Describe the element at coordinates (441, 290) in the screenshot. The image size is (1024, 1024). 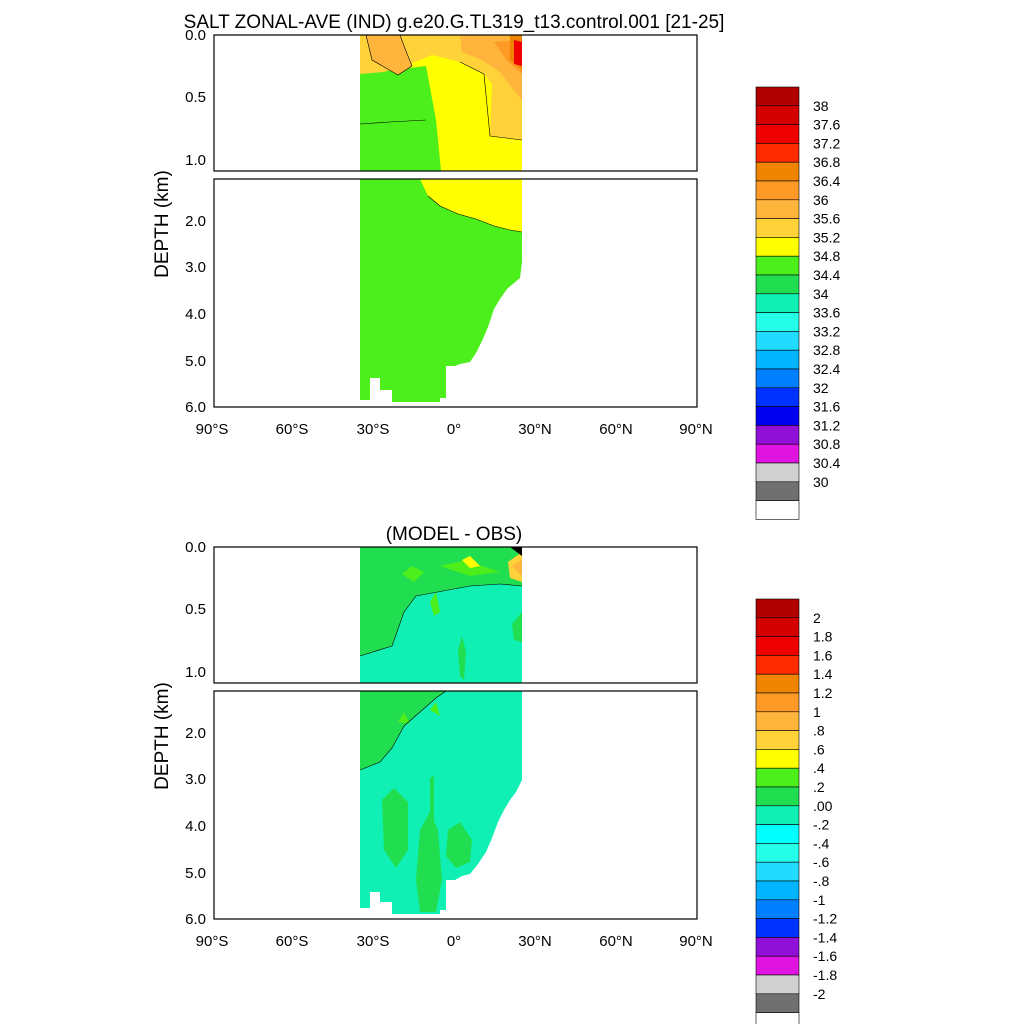
I see `salinity-field-lower` at that location.